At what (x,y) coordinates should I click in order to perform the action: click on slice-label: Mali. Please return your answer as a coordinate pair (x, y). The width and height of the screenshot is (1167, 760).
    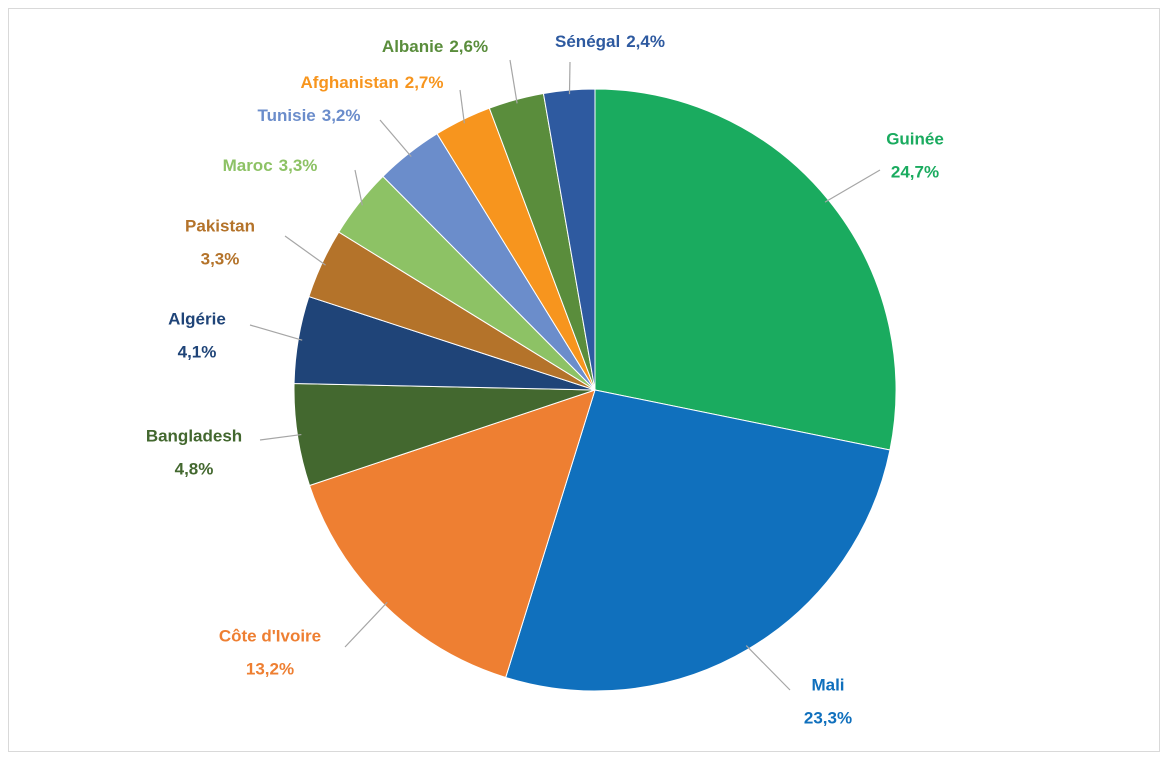
    Looking at the image, I should click on (827, 684).